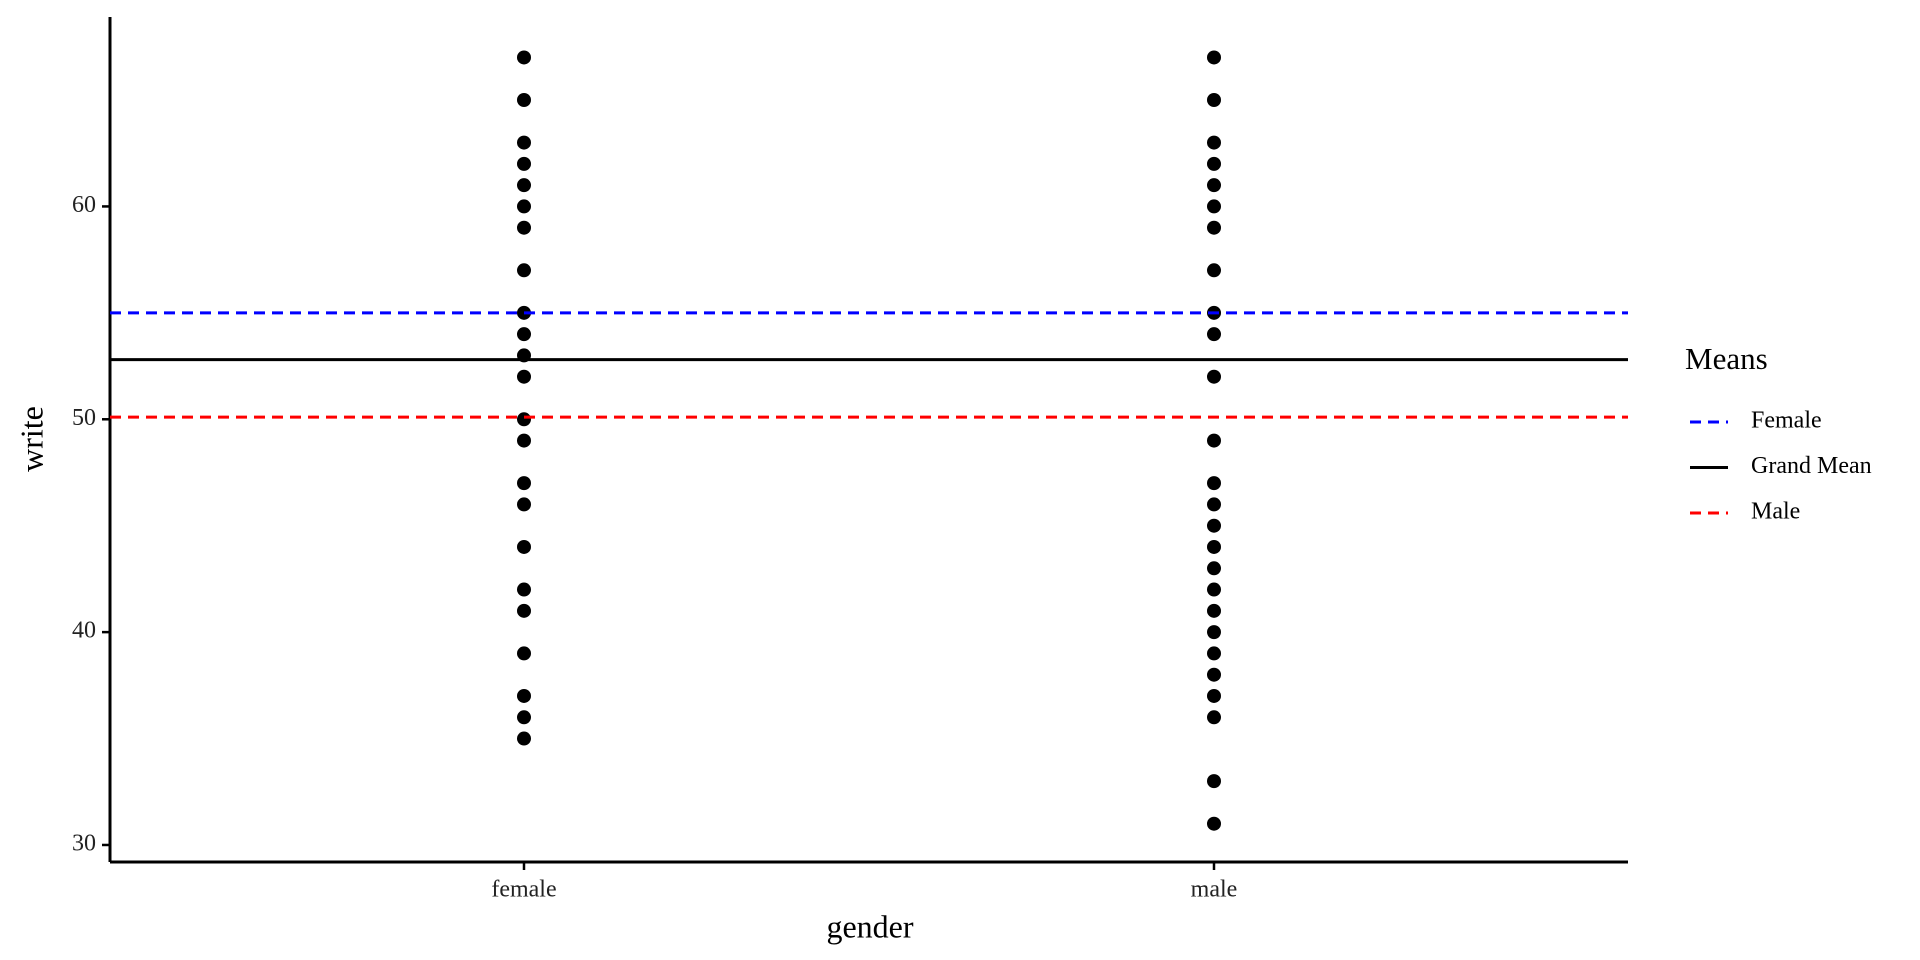 The image size is (1920, 960). What do you see at coordinates (523, 890) in the screenshot?
I see `x-tick-label: female` at bounding box center [523, 890].